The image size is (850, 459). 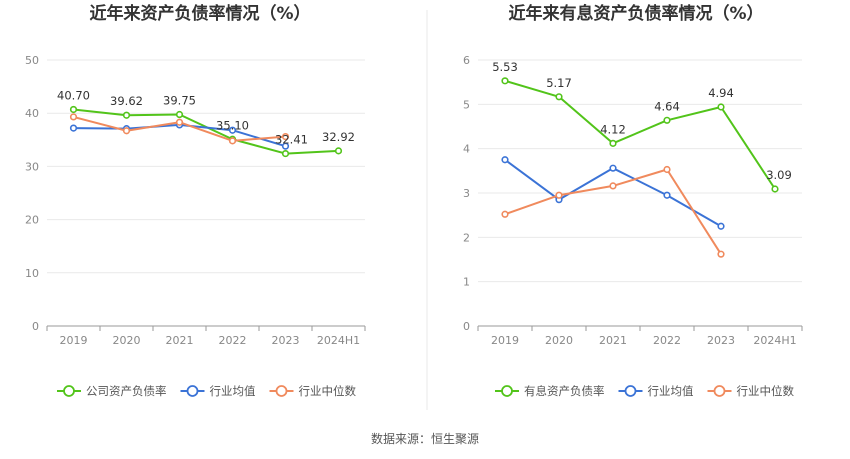 What do you see at coordinates (126, 101) in the screenshot?
I see `data-label: 39.62` at bounding box center [126, 101].